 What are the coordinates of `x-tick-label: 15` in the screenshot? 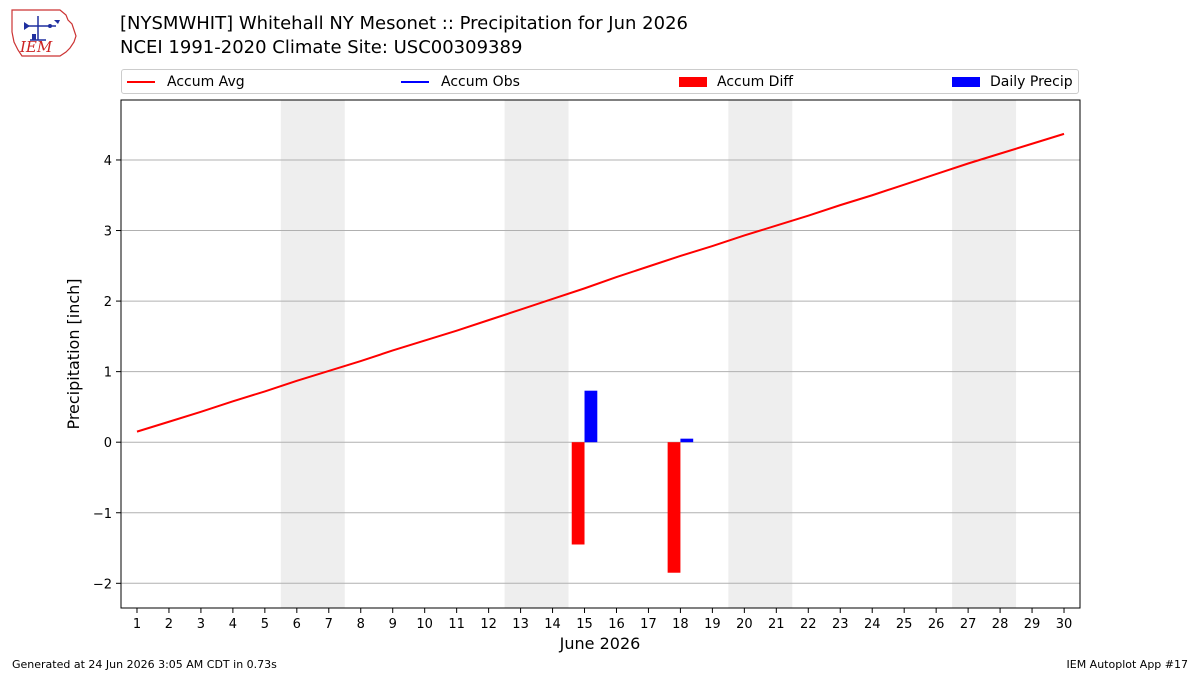 It's located at (584, 624).